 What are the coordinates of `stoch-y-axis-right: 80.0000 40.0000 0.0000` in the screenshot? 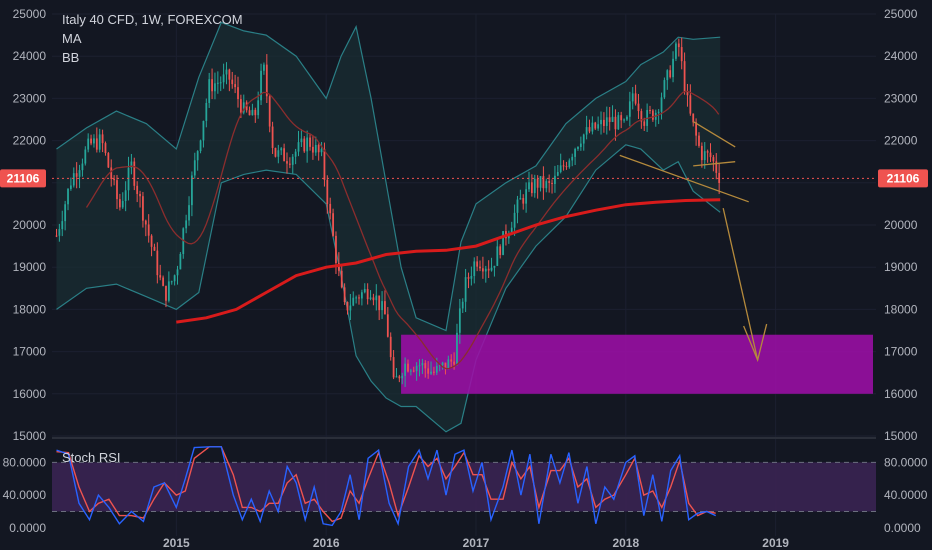 It's located at (906, 495).